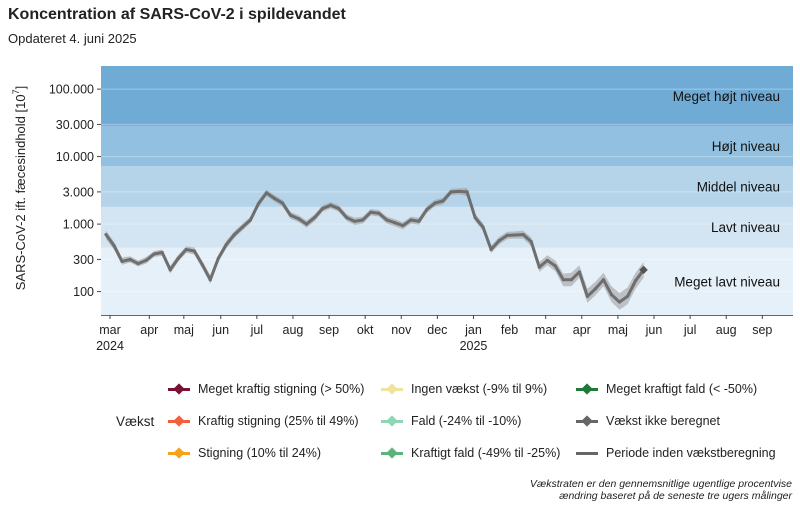 This screenshot has width=800, height=509. I want to click on legend-item-meget-kraftig-stigning: Meget kraftig stigning (> 50%), so click(266, 389).